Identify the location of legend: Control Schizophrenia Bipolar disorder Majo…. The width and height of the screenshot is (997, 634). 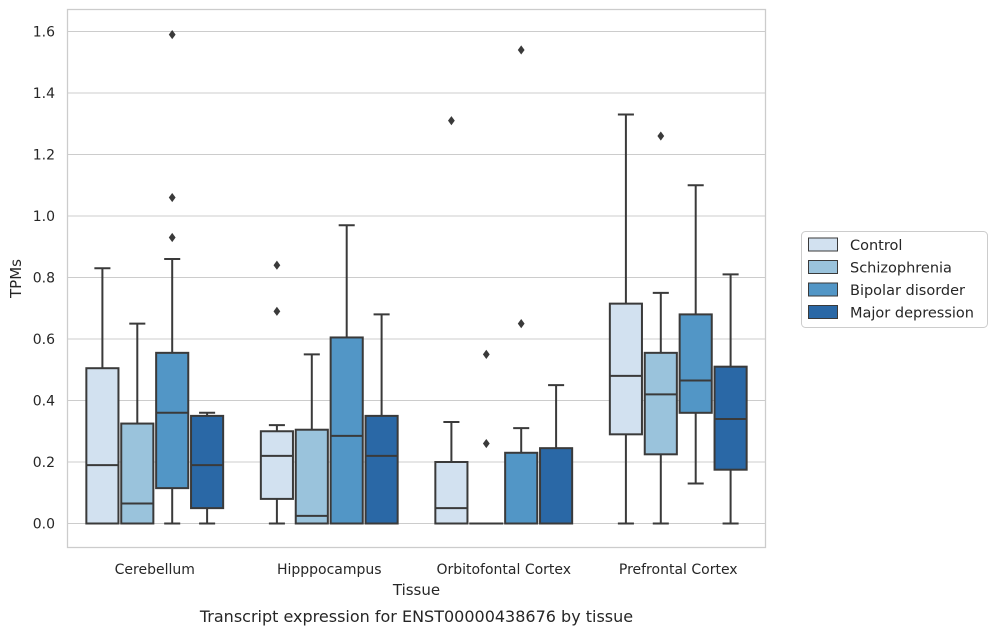
(894, 279).